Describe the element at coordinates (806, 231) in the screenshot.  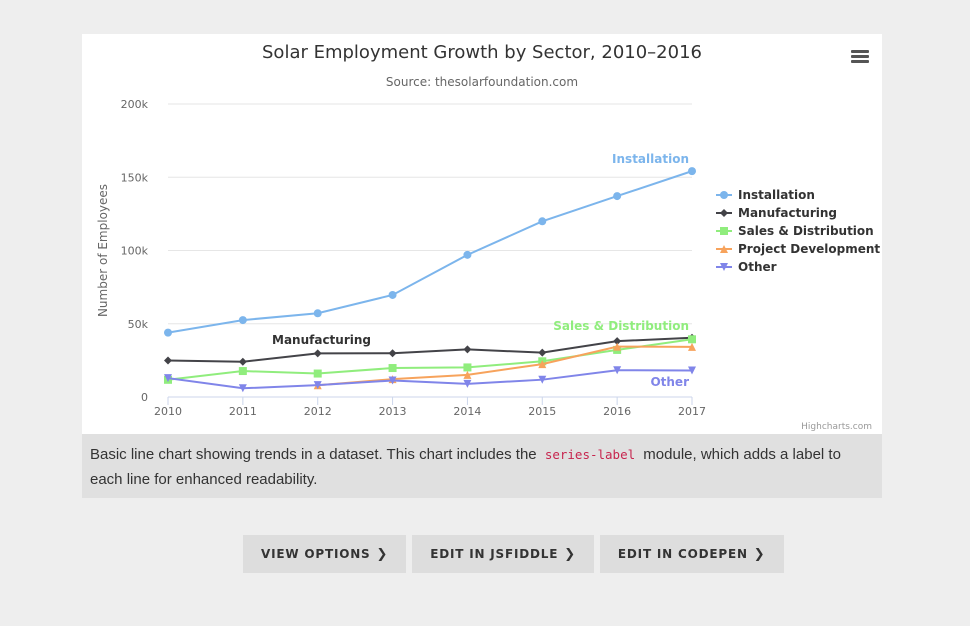
I see `legend-label: Sales & Distribution` at that location.